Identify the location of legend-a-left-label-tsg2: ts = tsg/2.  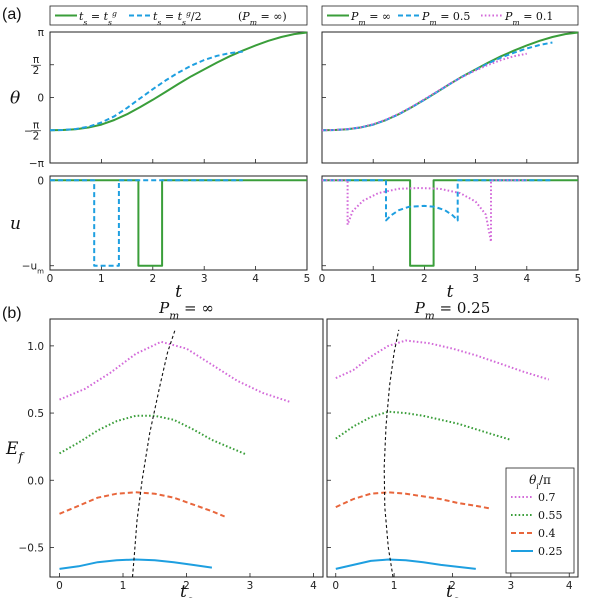
(177, 18).